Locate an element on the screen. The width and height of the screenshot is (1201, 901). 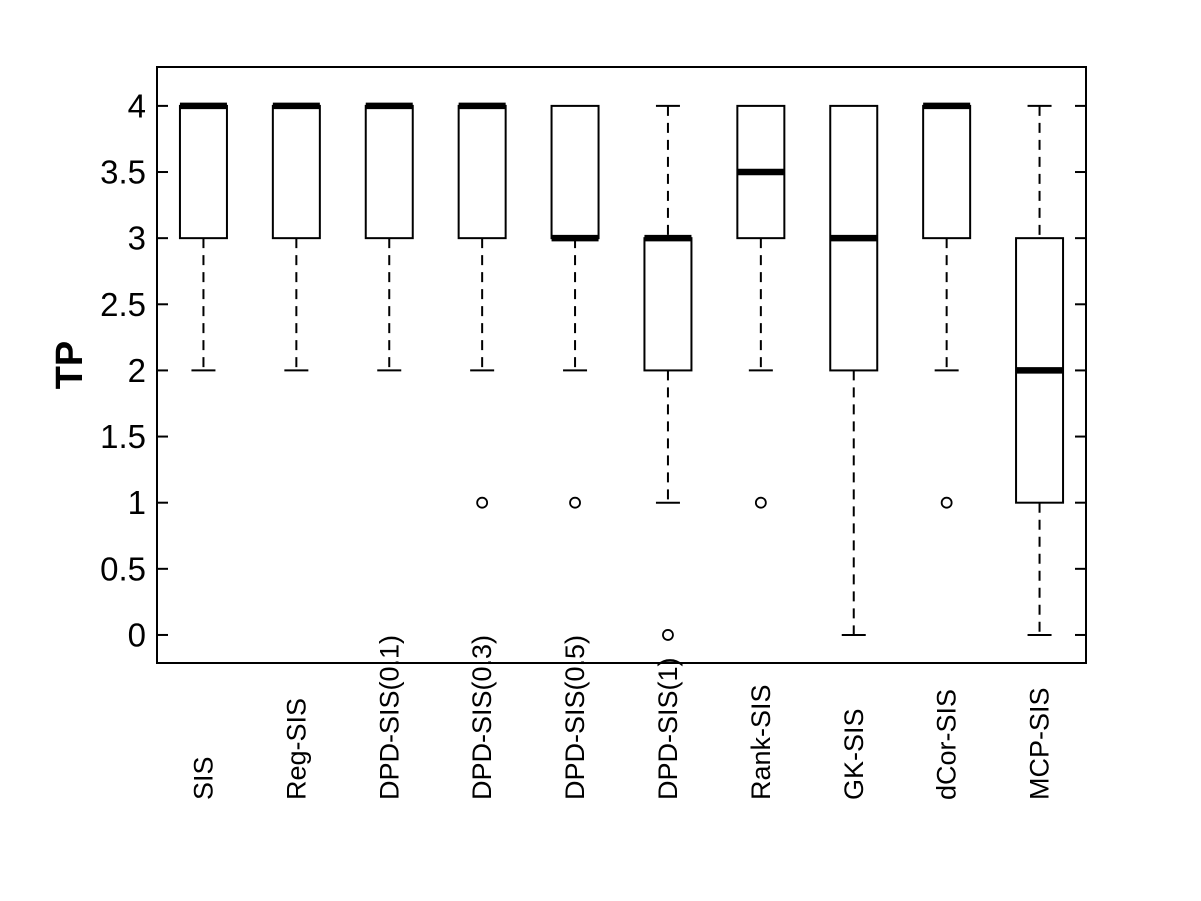
y-tick-label: 1 is located at coordinates (137, 502).